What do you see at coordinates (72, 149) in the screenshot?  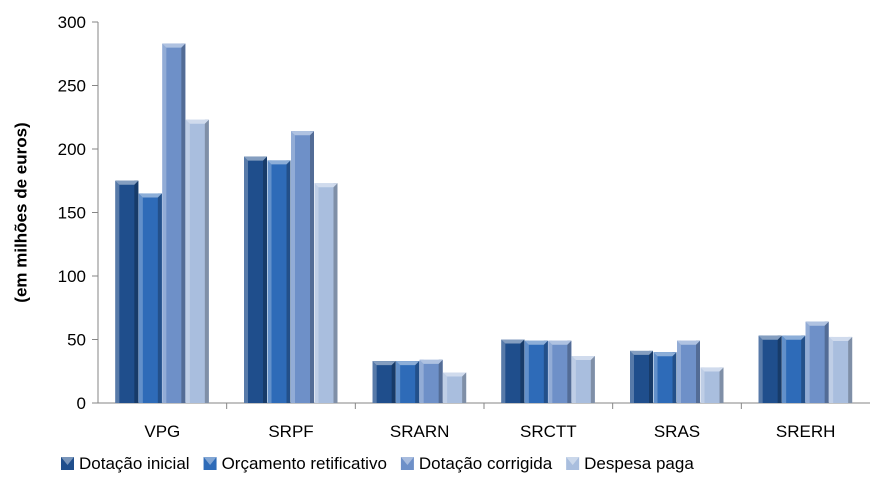 I see `y-tick-label: 200` at bounding box center [72, 149].